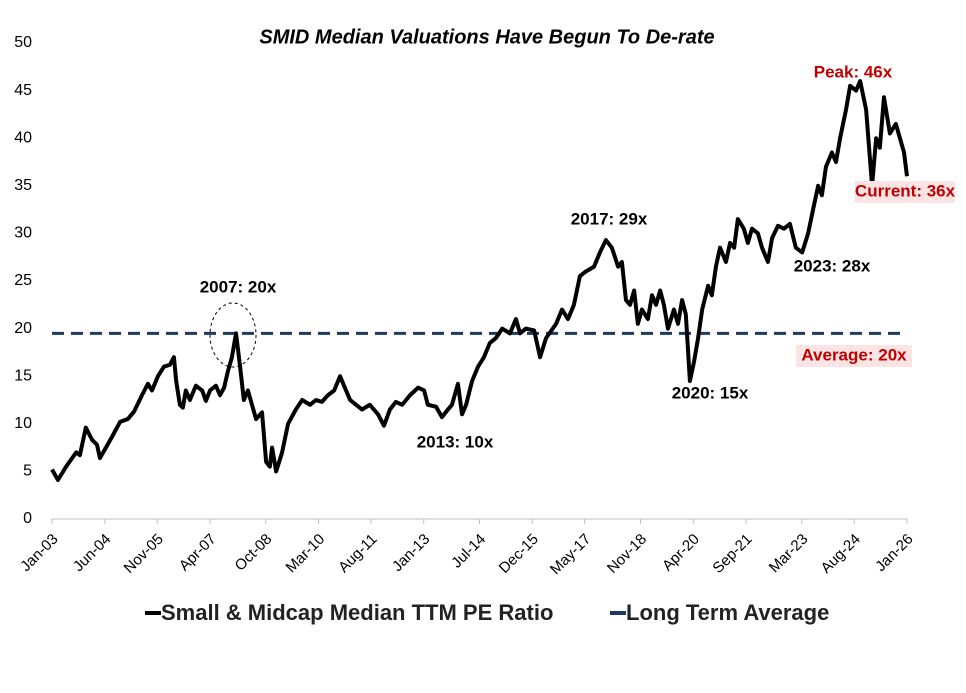 The width and height of the screenshot is (966, 693). I want to click on annotation: Current: 36x, so click(905, 190).